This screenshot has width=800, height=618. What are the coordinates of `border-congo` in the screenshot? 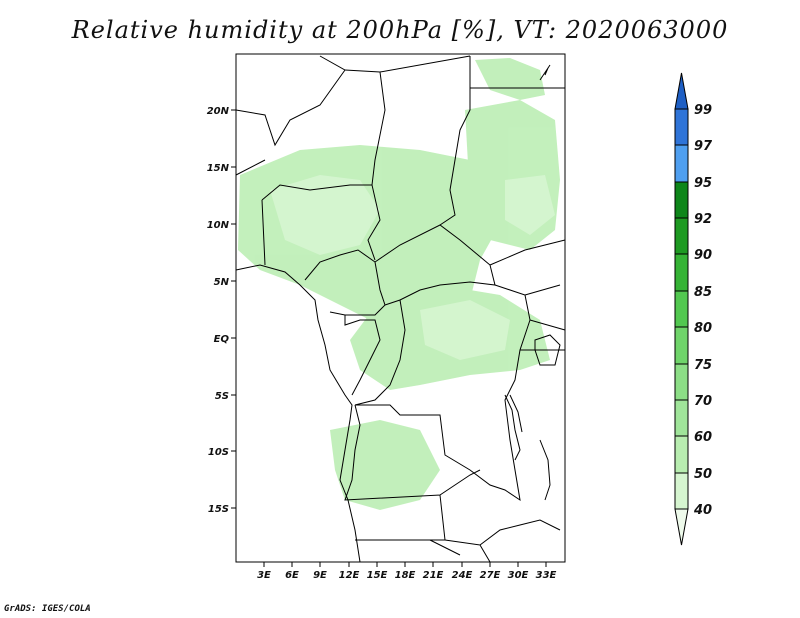 It's located at (362, 355).